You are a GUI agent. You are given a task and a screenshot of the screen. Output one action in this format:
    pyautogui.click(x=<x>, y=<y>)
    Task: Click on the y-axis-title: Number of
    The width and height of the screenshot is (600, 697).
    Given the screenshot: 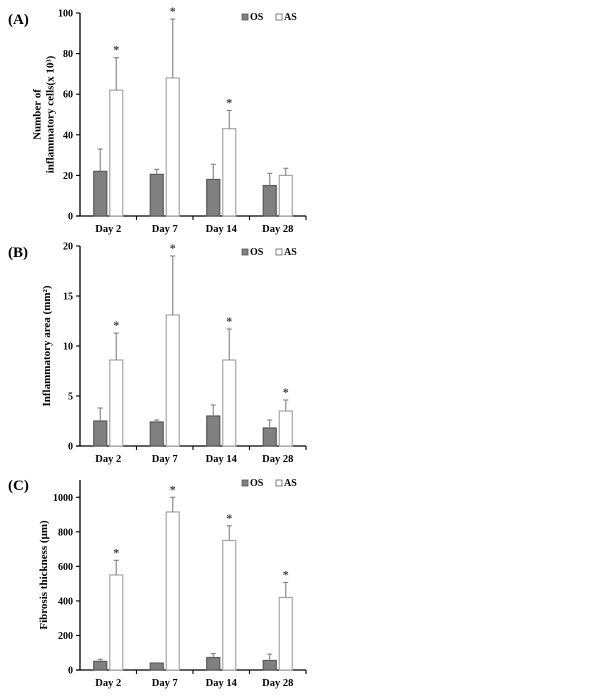 What is the action you would take?
    pyautogui.click(x=38, y=114)
    